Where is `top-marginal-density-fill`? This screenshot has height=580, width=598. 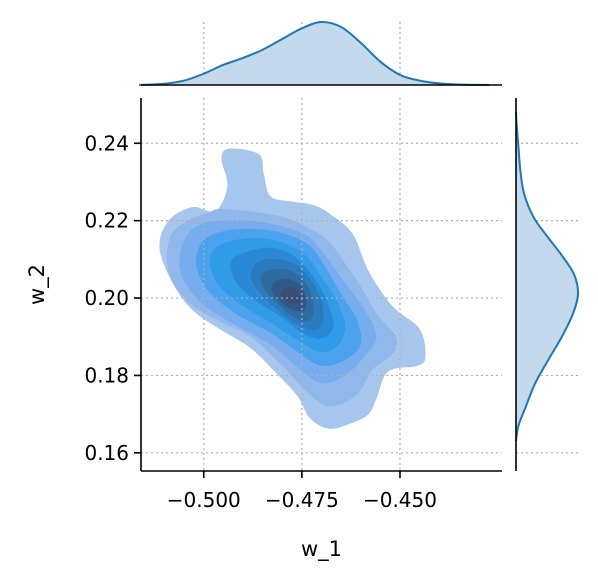 top-marginal-density-fill is located at coordinates (314, 53).